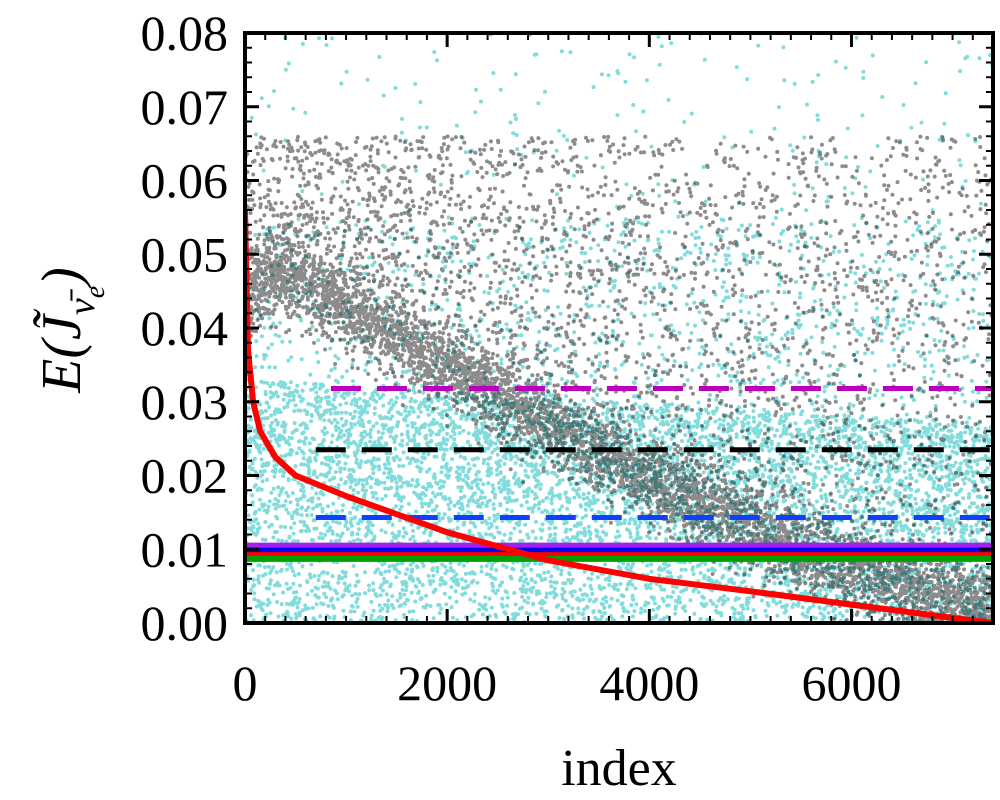 The width and height of the screenshot is (1000, 800). What do you see at coordinates (185, 402) in the screenshot?
I see `y-tick-label: 0.03` at bounding box center [185, 402].